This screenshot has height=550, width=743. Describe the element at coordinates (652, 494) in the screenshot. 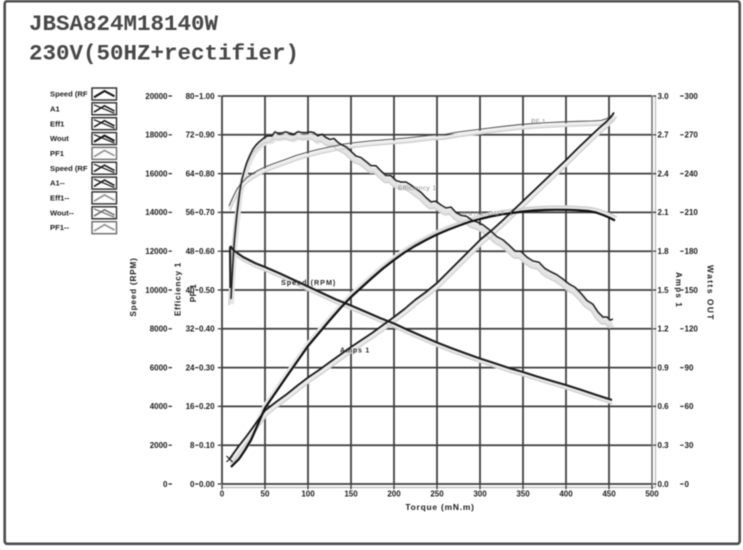

I see `svg-text: 500` at that location.